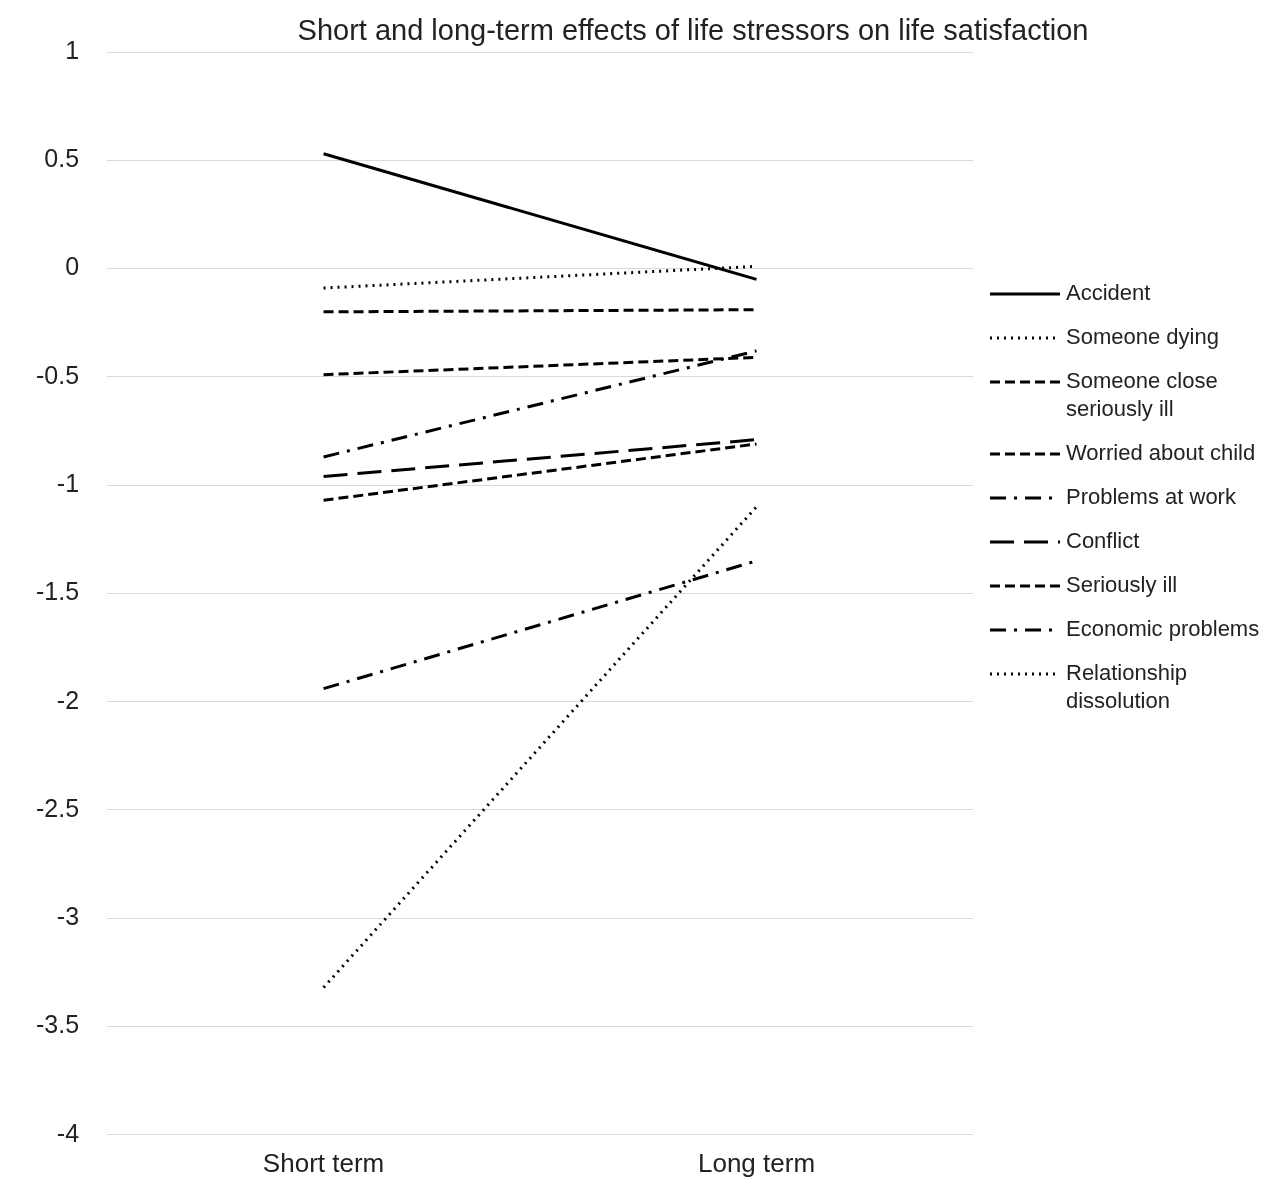  I want to click on x-tick-label: Short term, so click(323, 1162).